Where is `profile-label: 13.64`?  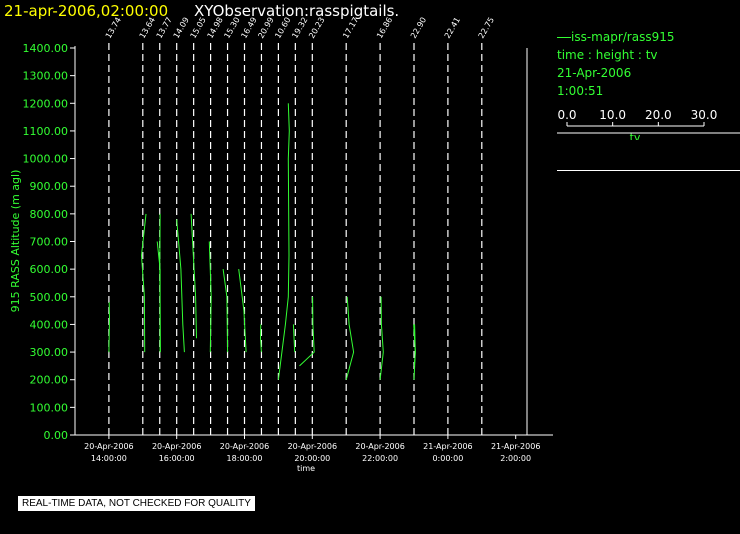 profile-label: 13.64 is located at coordinates (147, 28).